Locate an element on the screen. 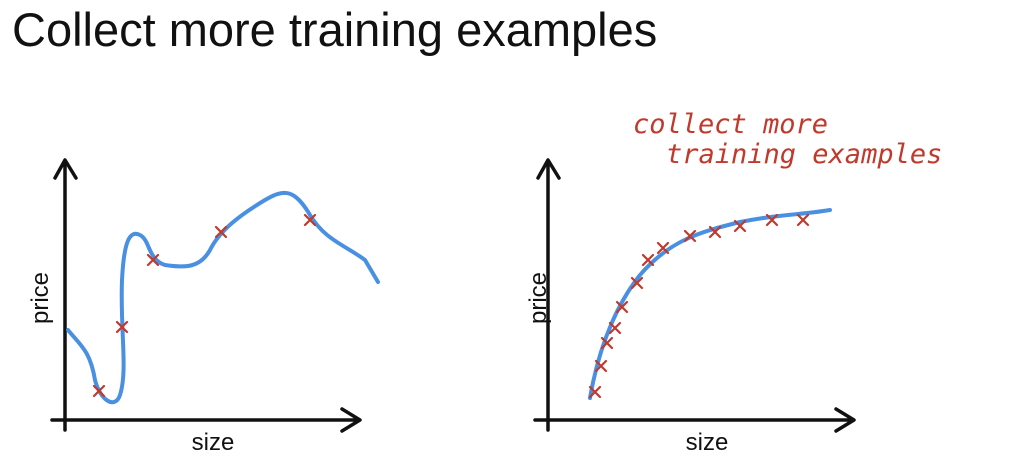 Image resolution: width=1024 pixels, height=465 pixels. fit-curve is located at coordinates (710, 304).